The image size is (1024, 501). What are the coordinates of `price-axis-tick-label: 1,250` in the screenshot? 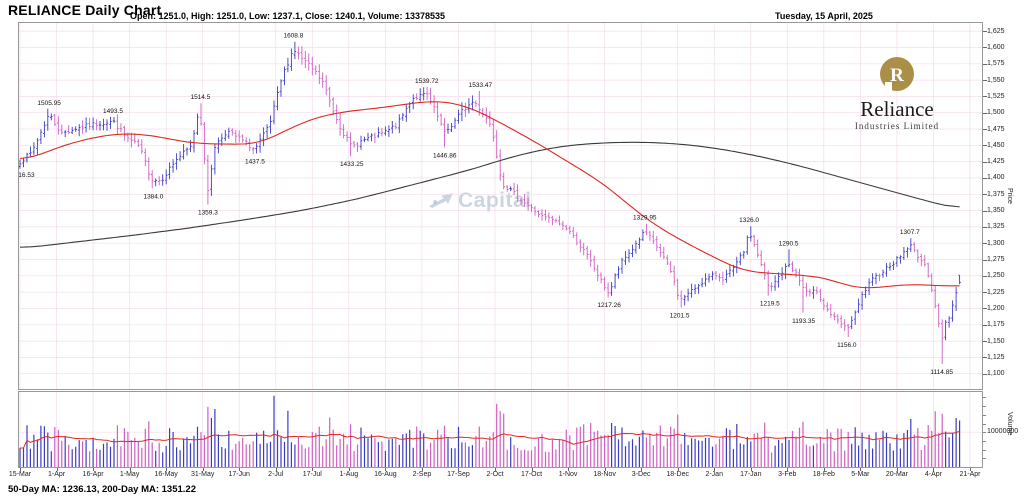 It's located at (996, 276).